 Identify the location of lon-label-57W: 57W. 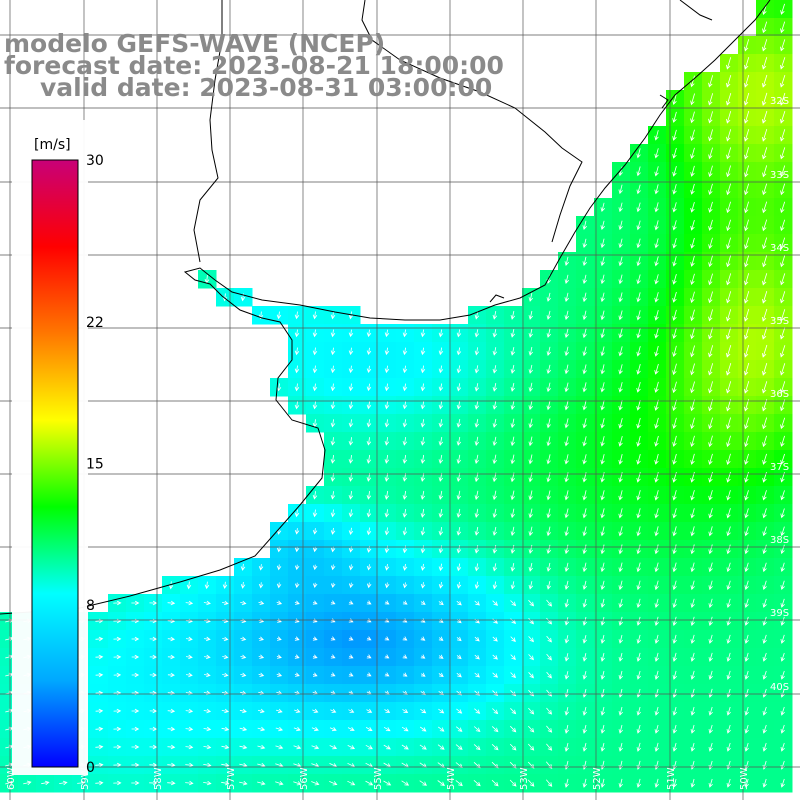
(231, 778).